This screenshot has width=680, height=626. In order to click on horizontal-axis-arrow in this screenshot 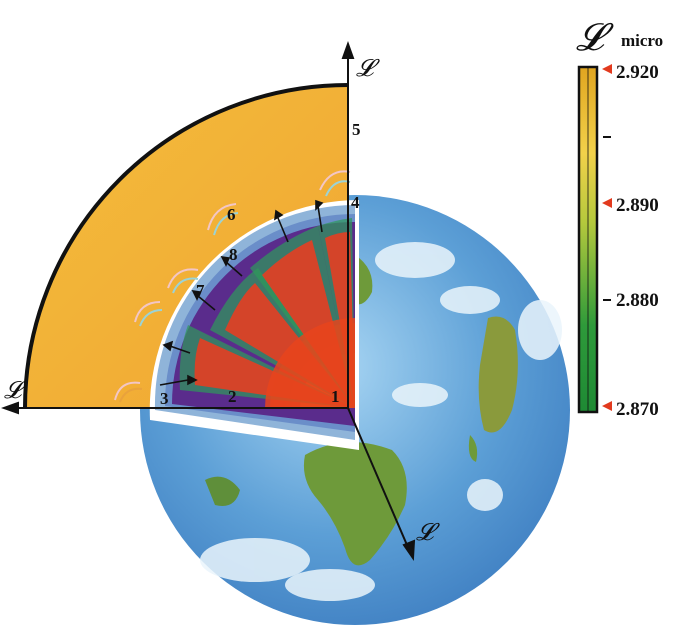, I will do `click(10, 408)`.